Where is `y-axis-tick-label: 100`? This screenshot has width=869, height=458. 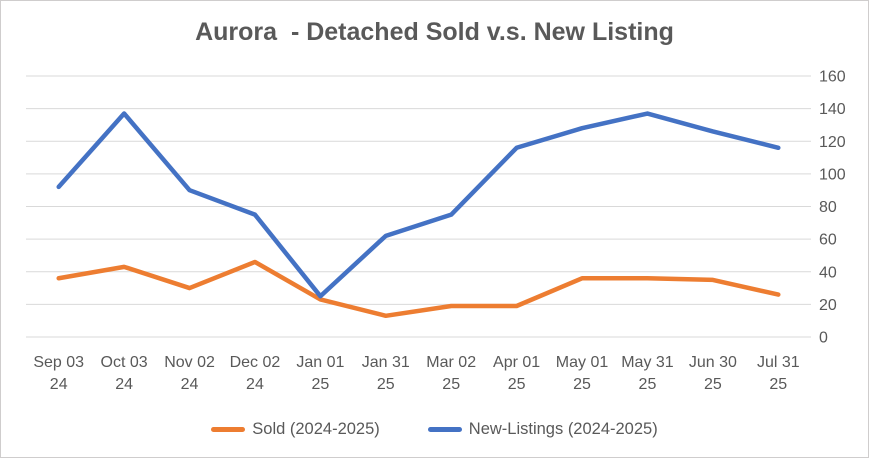 y-axis-tick-label: 100 is located at coordinates (832, 174).